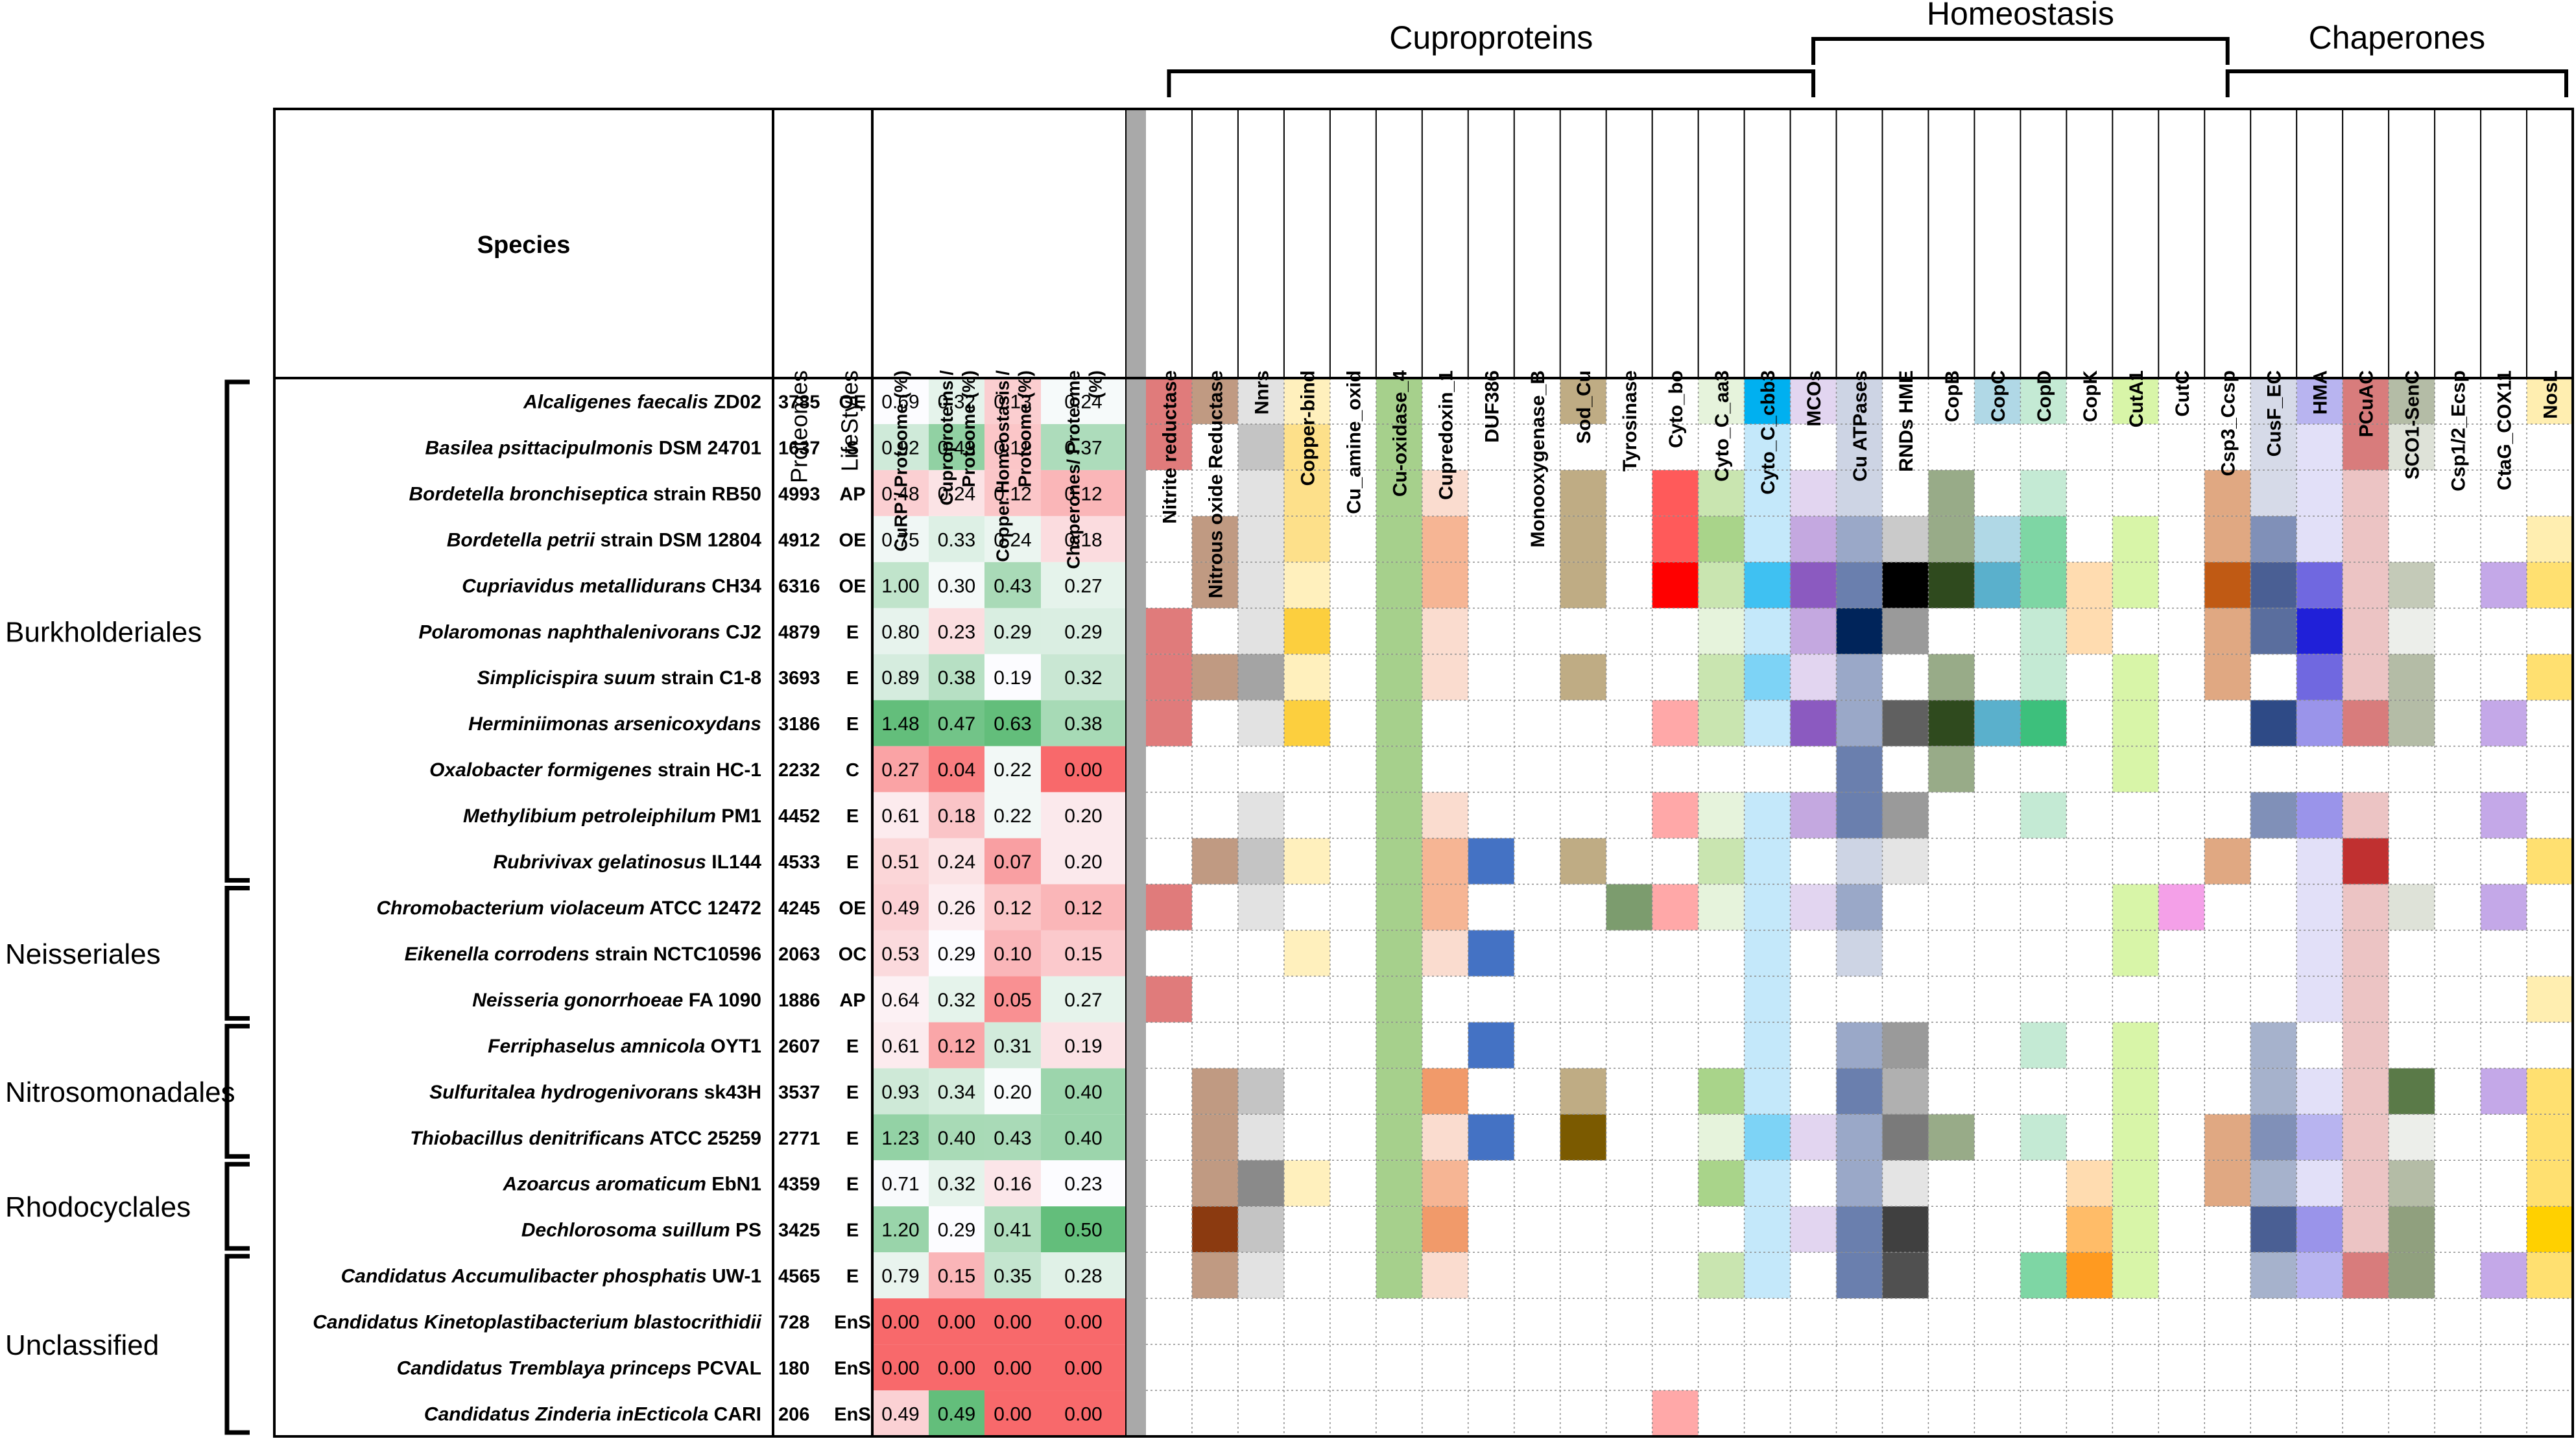  I want to click on pct-column-header-line: Copper Homeostasis /, so click(1003, 466).